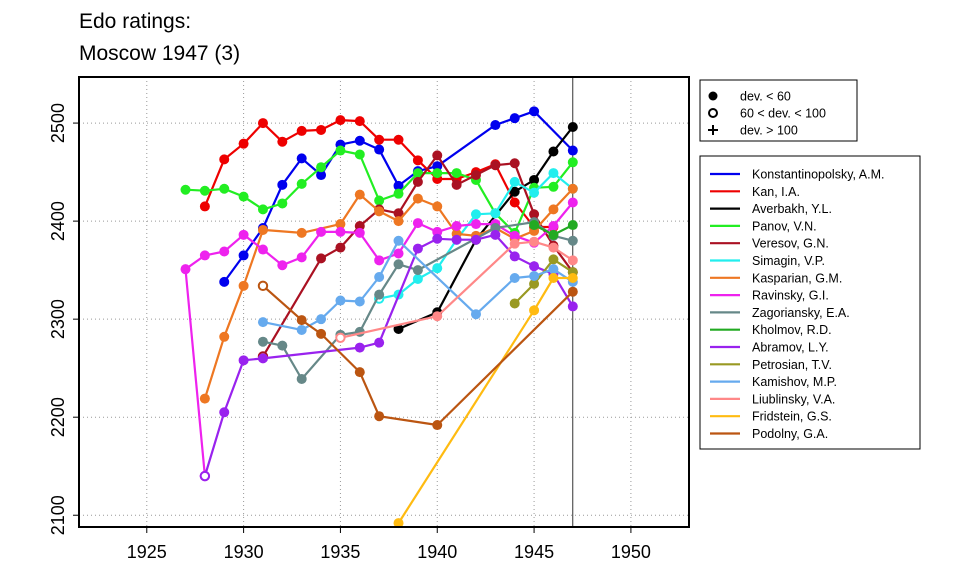 The image size is (960, 576). Describe the element at coordinates (160, 53) in the screenshot. I see `chart-title-line-2: Moscow 1947 (3)` at that location.